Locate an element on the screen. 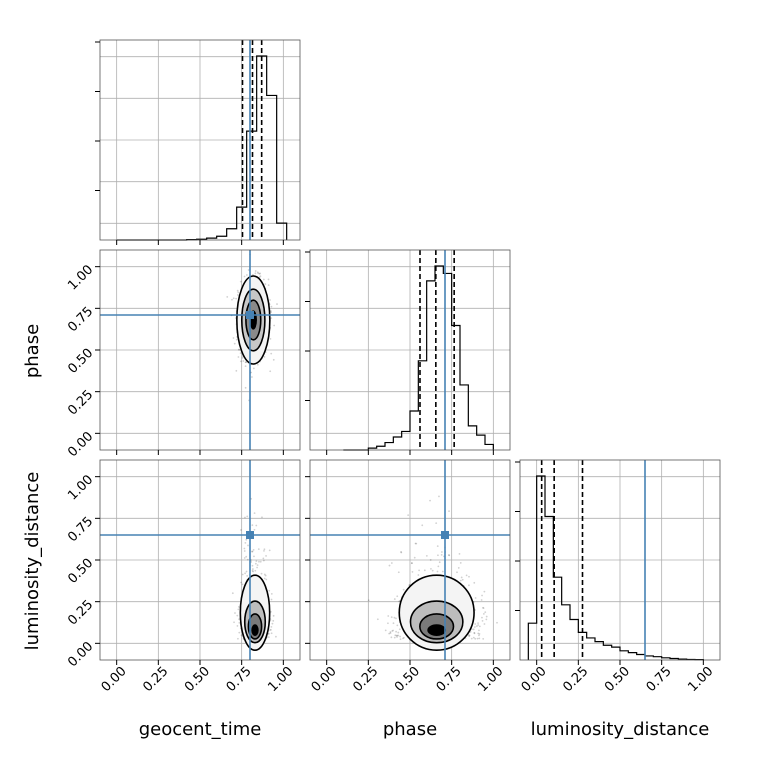 The image size is (760, 760). x-tick-label: 0.75 is located at coordinates (239, 679).